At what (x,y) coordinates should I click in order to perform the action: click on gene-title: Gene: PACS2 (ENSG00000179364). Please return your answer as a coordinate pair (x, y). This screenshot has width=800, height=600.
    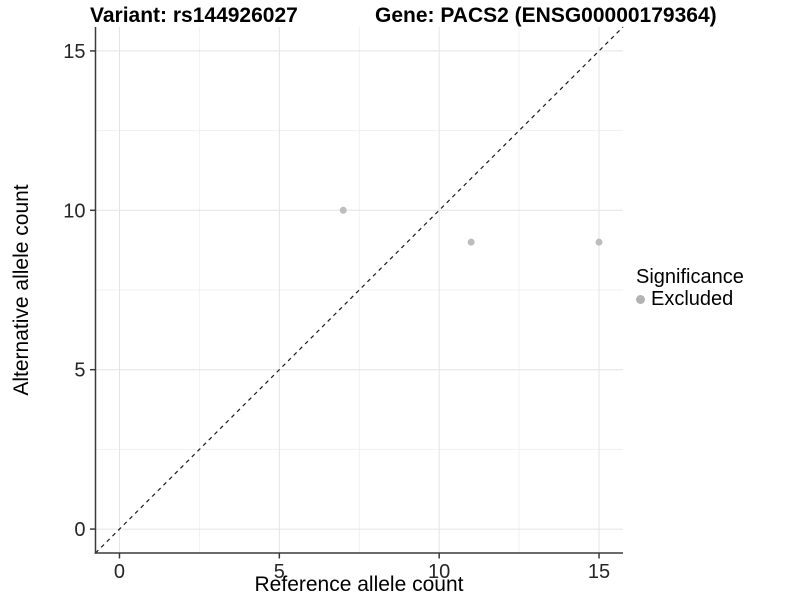
    Looking at the image, I should click on (546, 15).